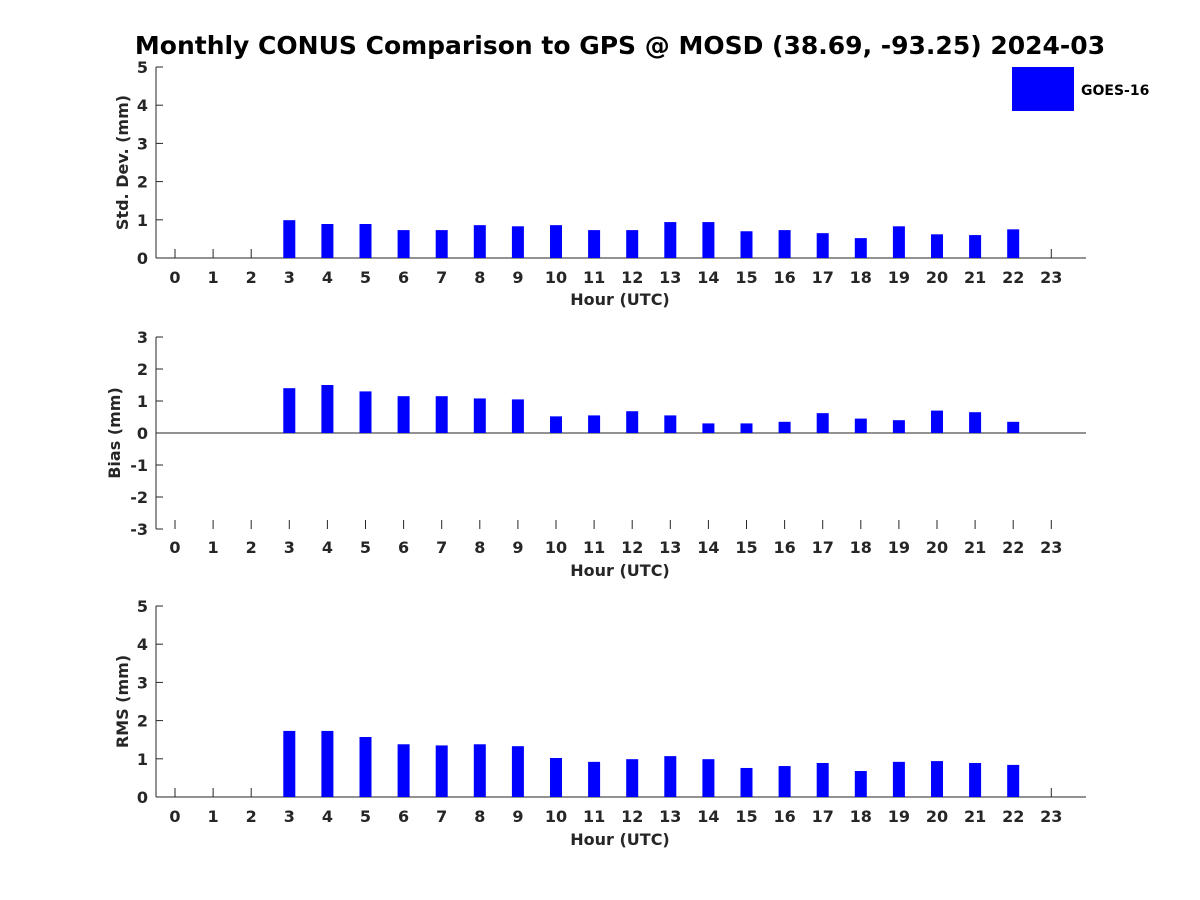  Describe the element at coordinates (139, 529) in the screenshot. I see `bias-y-tick-label: -3` at that location.